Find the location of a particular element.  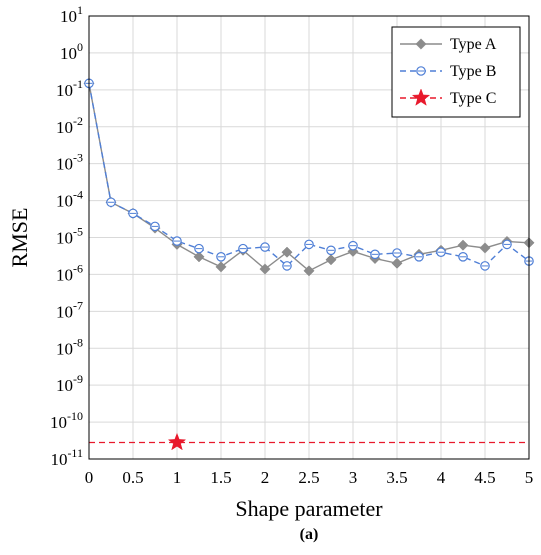

x-tick-label: 2.5 is located at coordinates (308, 477).